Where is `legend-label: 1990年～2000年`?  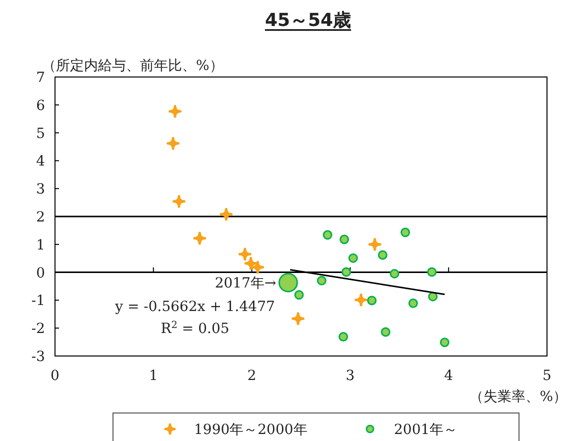
legend-label: 1990年～2000年 is located at coordinates (251, 430).